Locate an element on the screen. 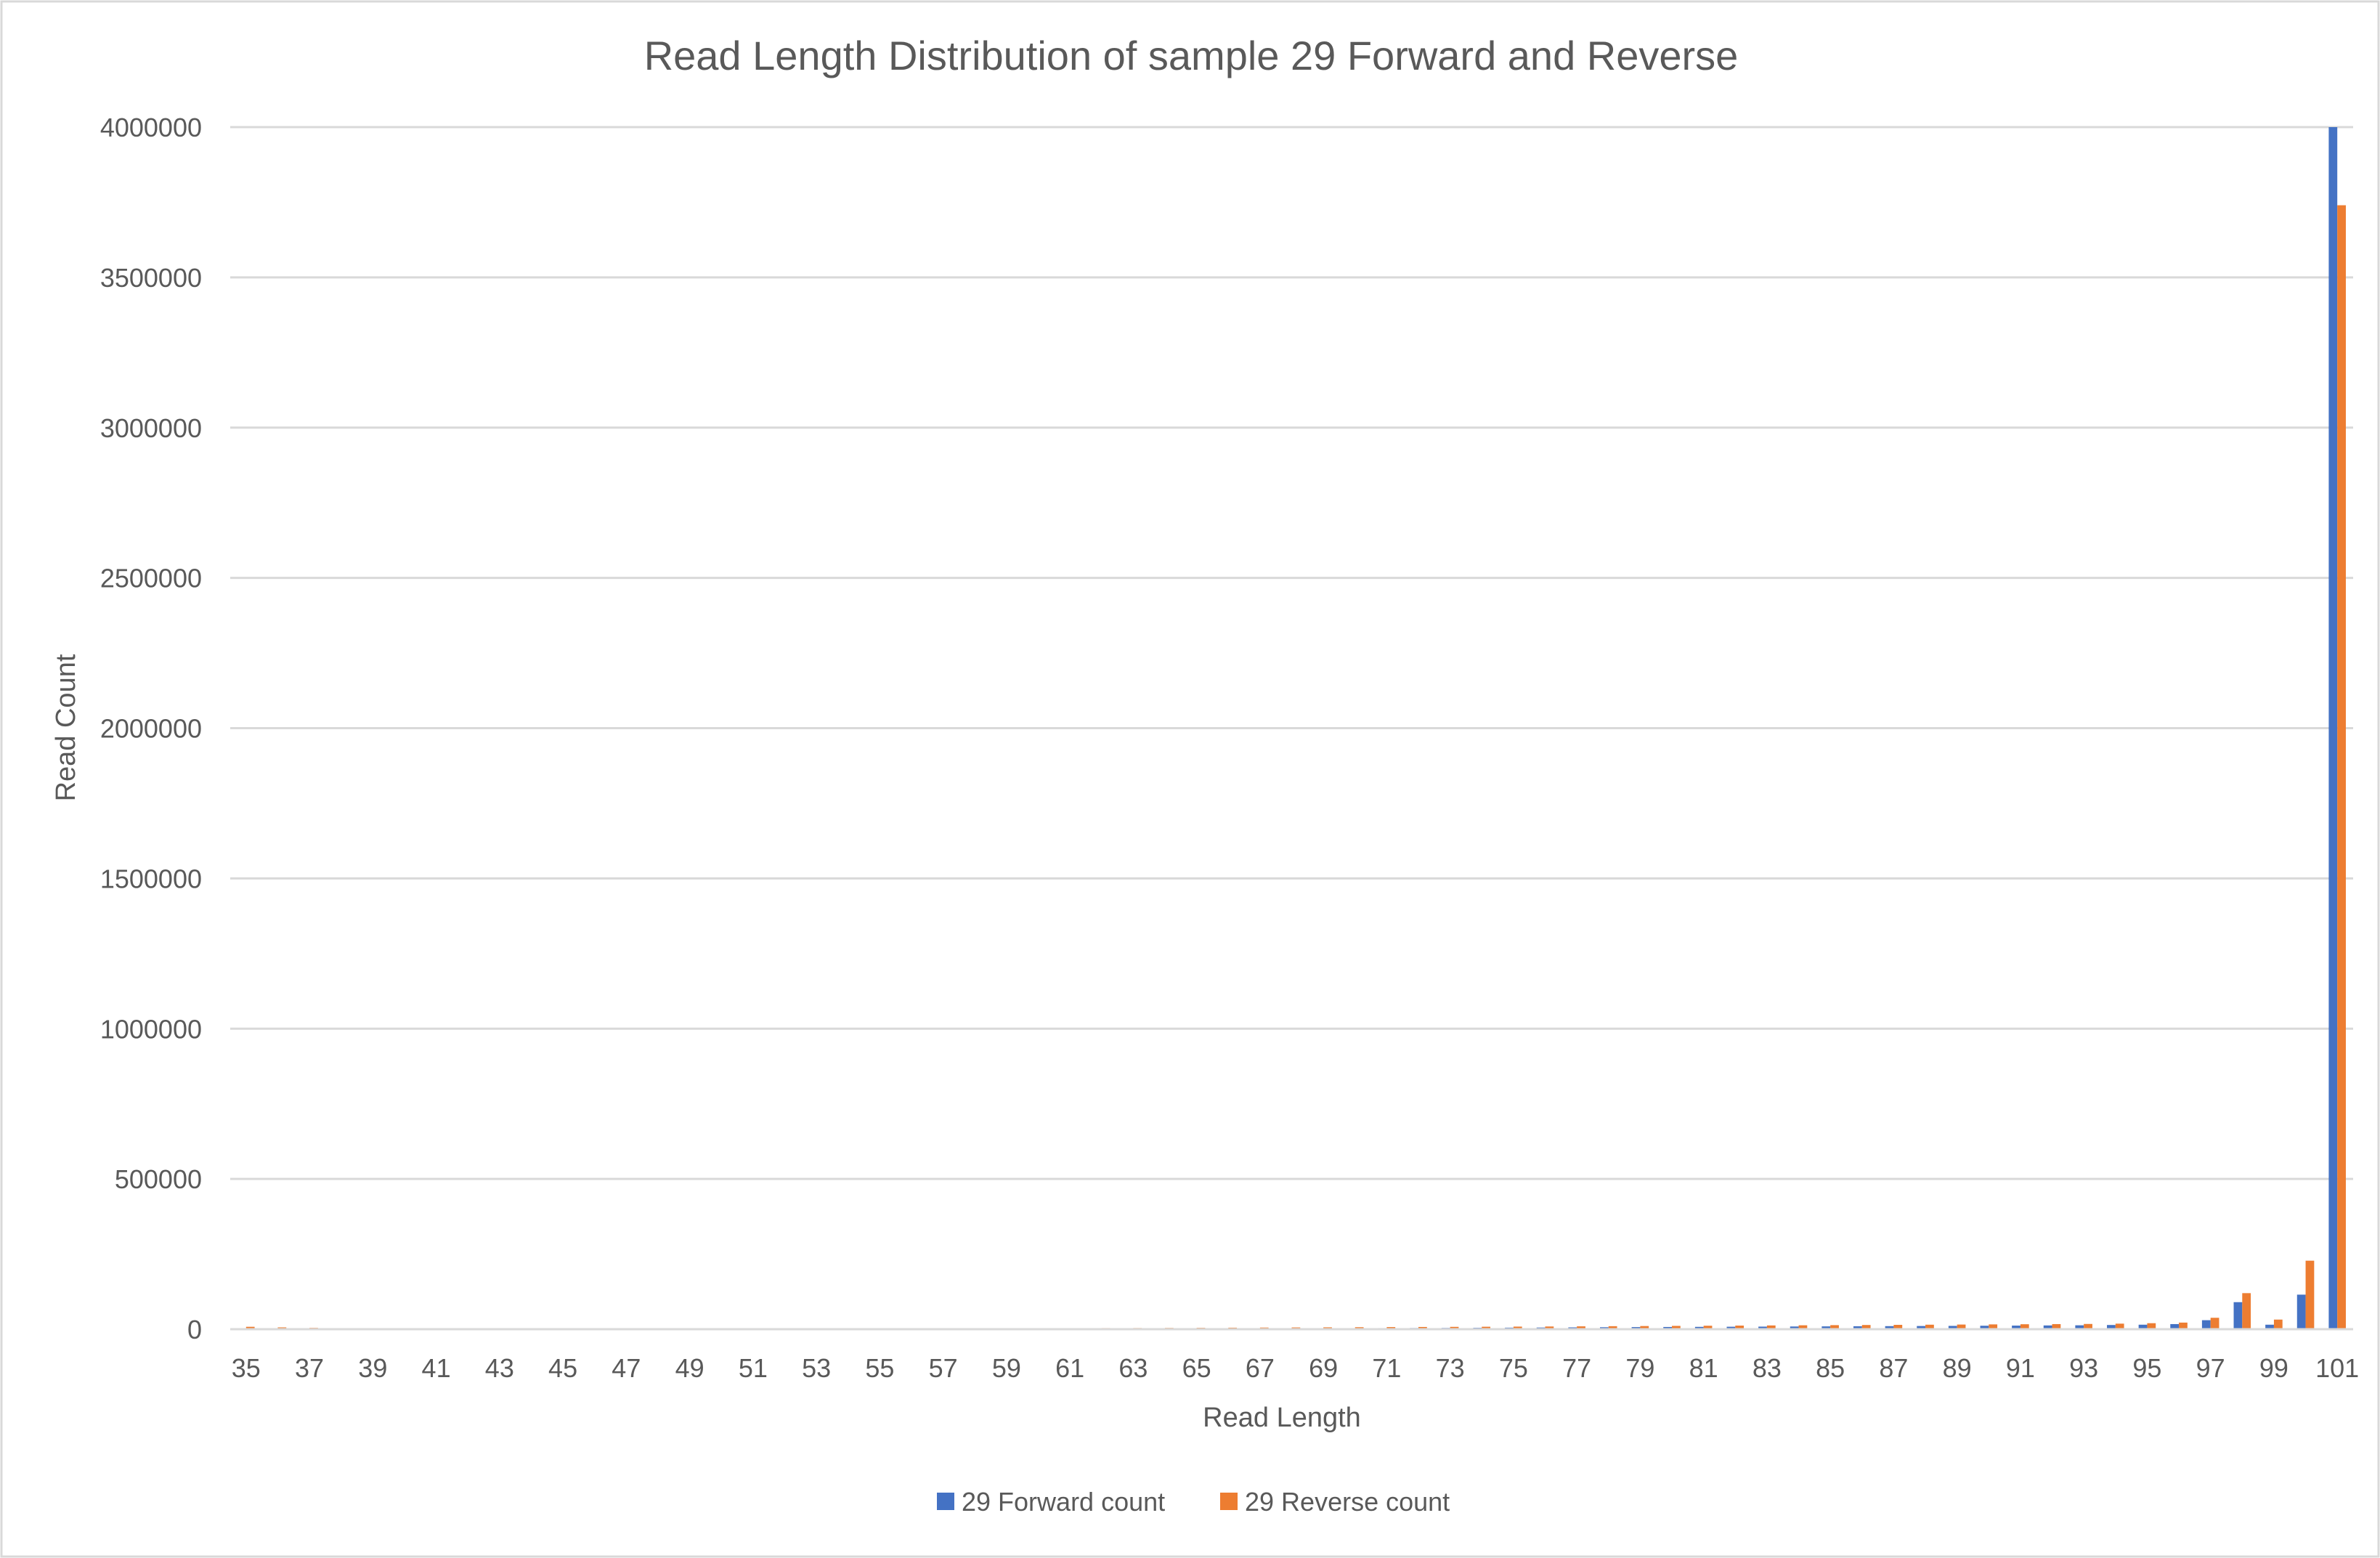 The height and width of the screenshot is (1558, 2380). legend: 29 Forward count 29 Reverse count is located at coordinates (1193, 1502).